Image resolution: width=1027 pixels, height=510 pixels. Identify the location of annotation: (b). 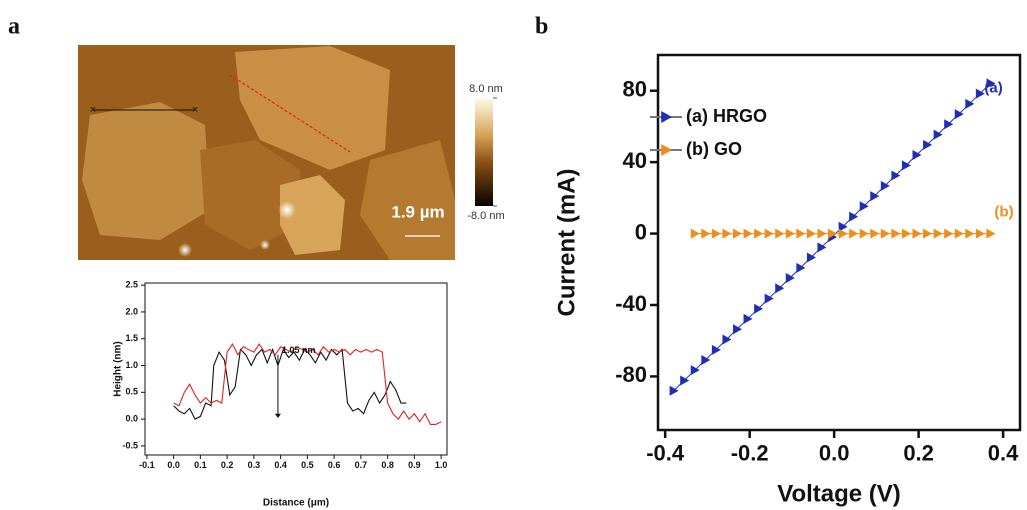
(1003, 212).